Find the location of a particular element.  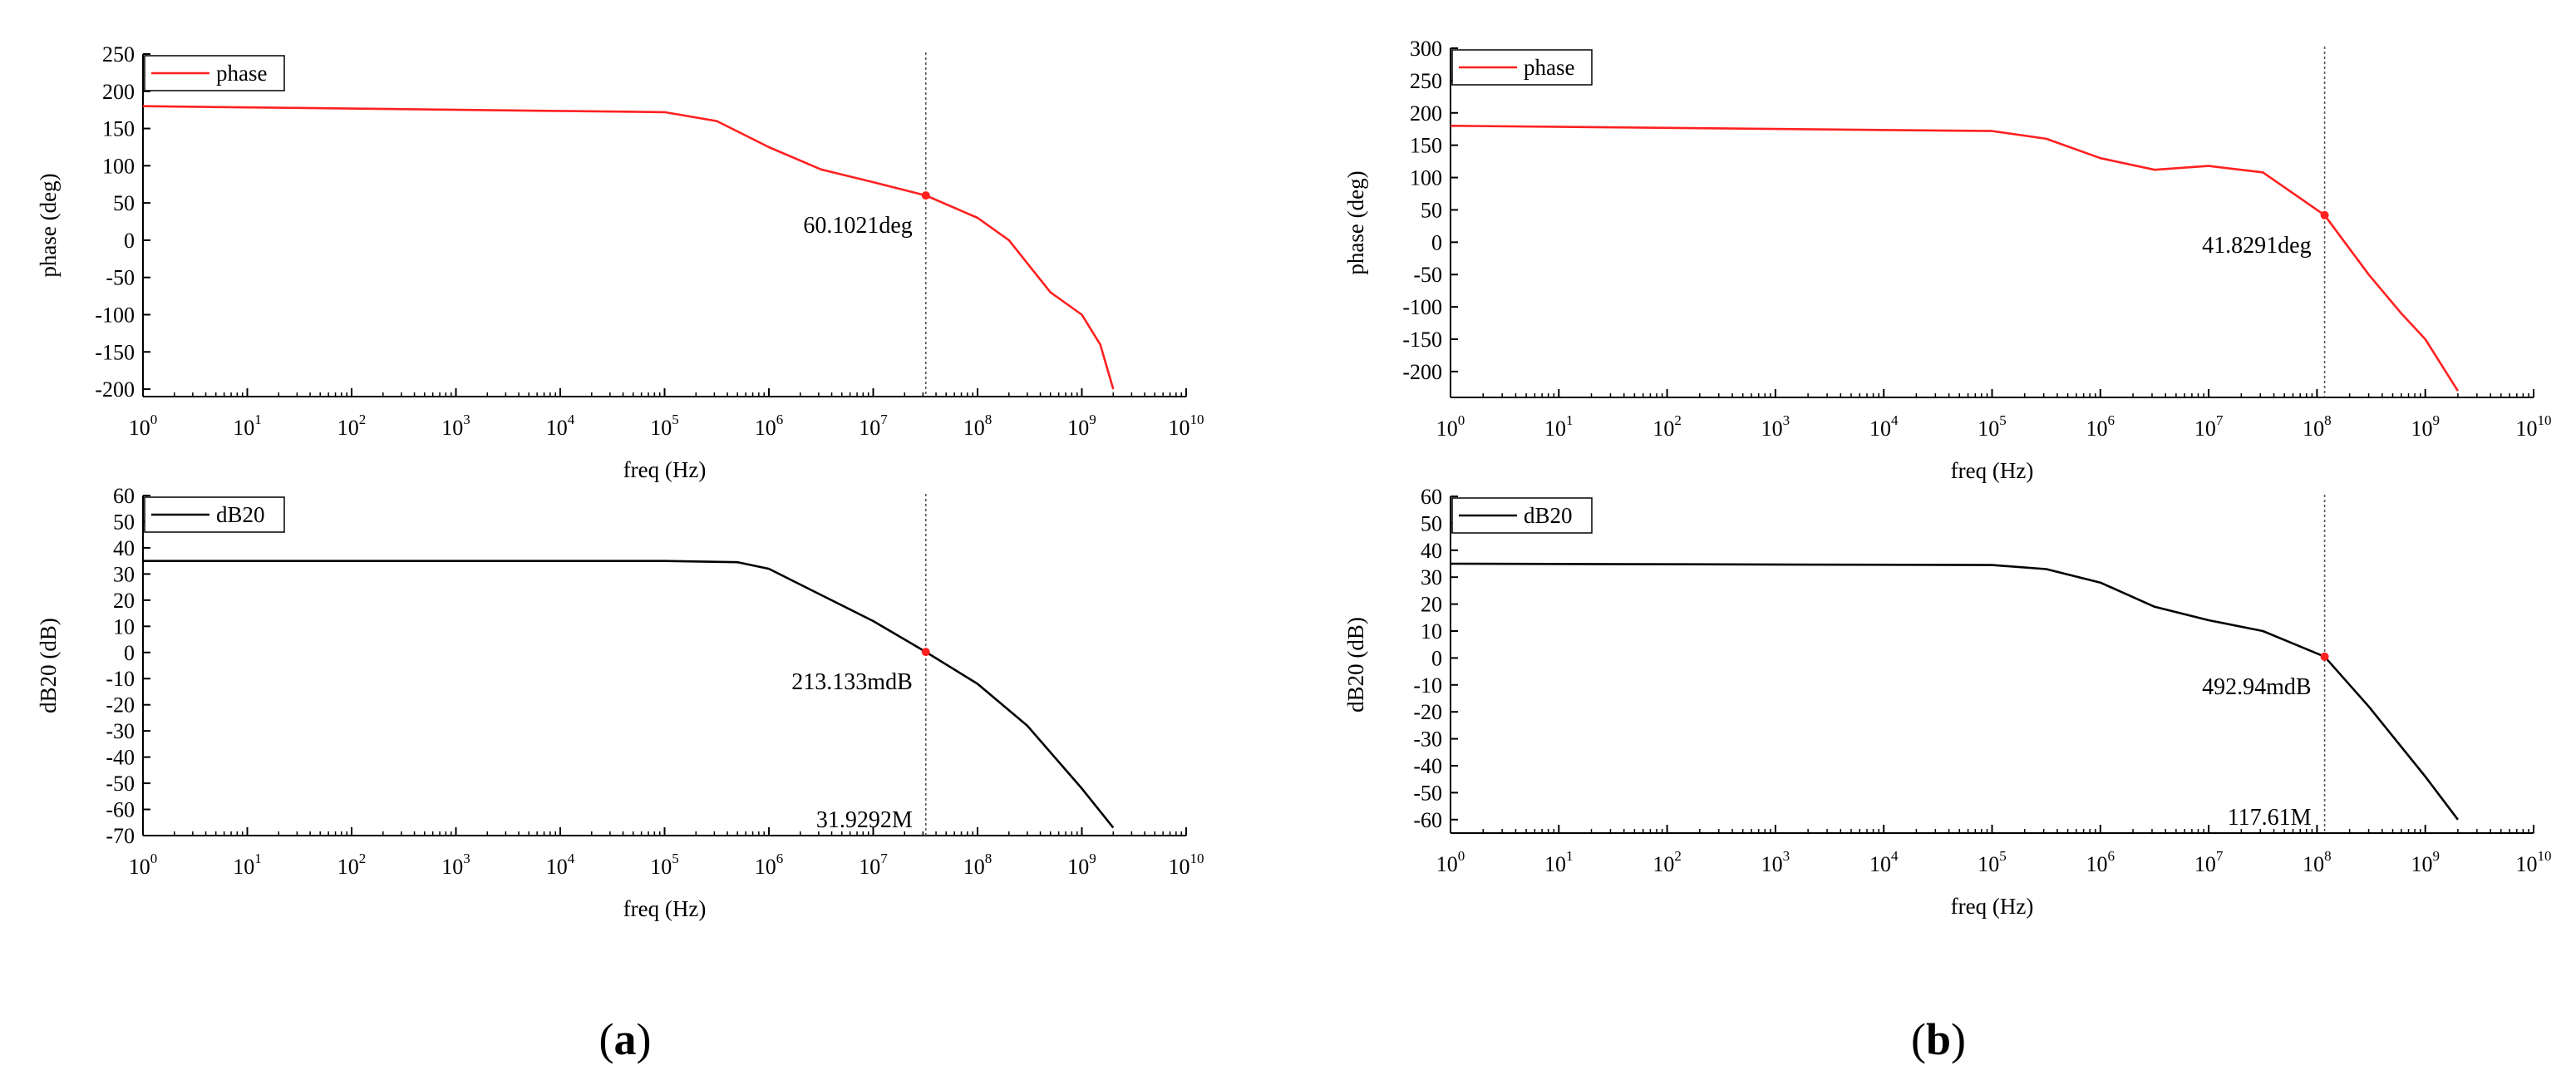

legend: phase is located at coordinates (214, 73).